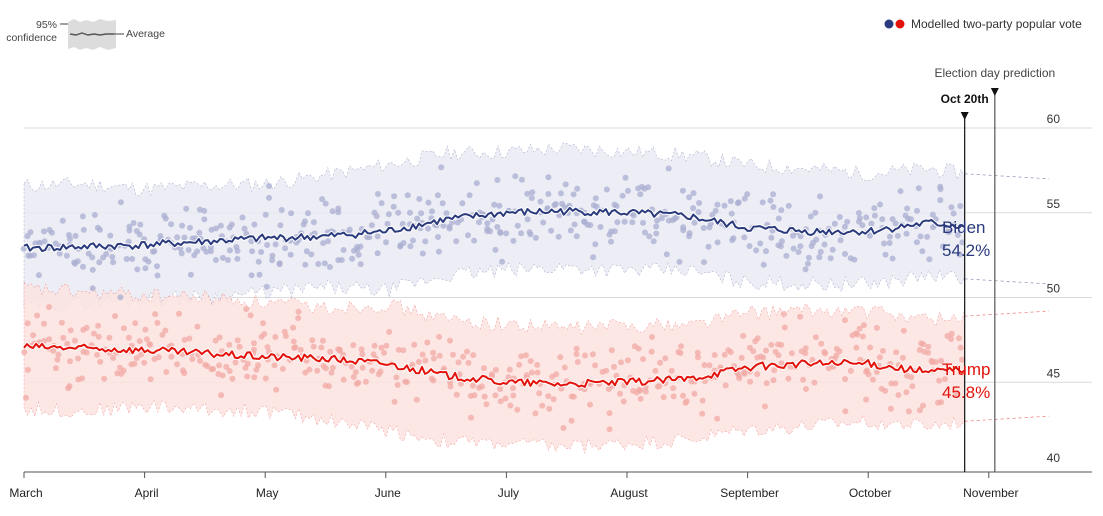 The height and width of the screenshot is (516, 1103). I want to click on x-tick-label: May, so click(267, 493).